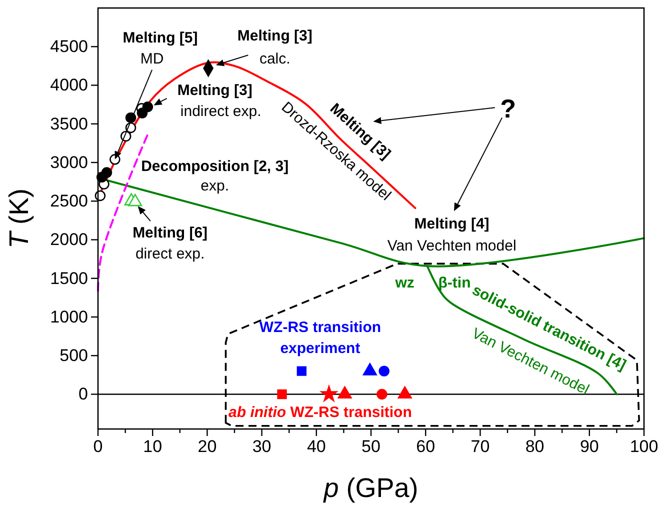 The image size is (659, 506). Describe the element at coordinates (370, 488) in the screenshot. I see `x-axis-title: p (GPa)` at that location.